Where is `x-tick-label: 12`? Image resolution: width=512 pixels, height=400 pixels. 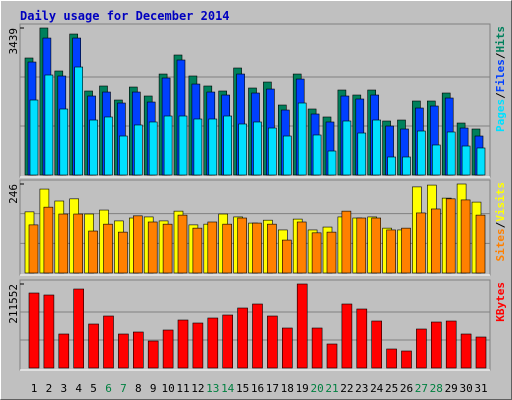 x-tick-label: 12 is located at coordinates (197, 388).